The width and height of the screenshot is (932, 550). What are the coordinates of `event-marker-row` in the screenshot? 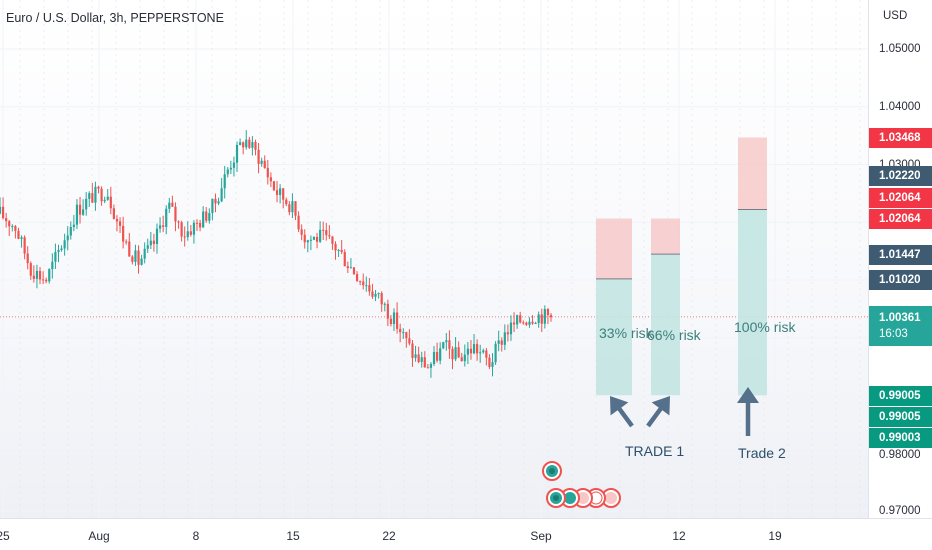 It's located at (583, 498).